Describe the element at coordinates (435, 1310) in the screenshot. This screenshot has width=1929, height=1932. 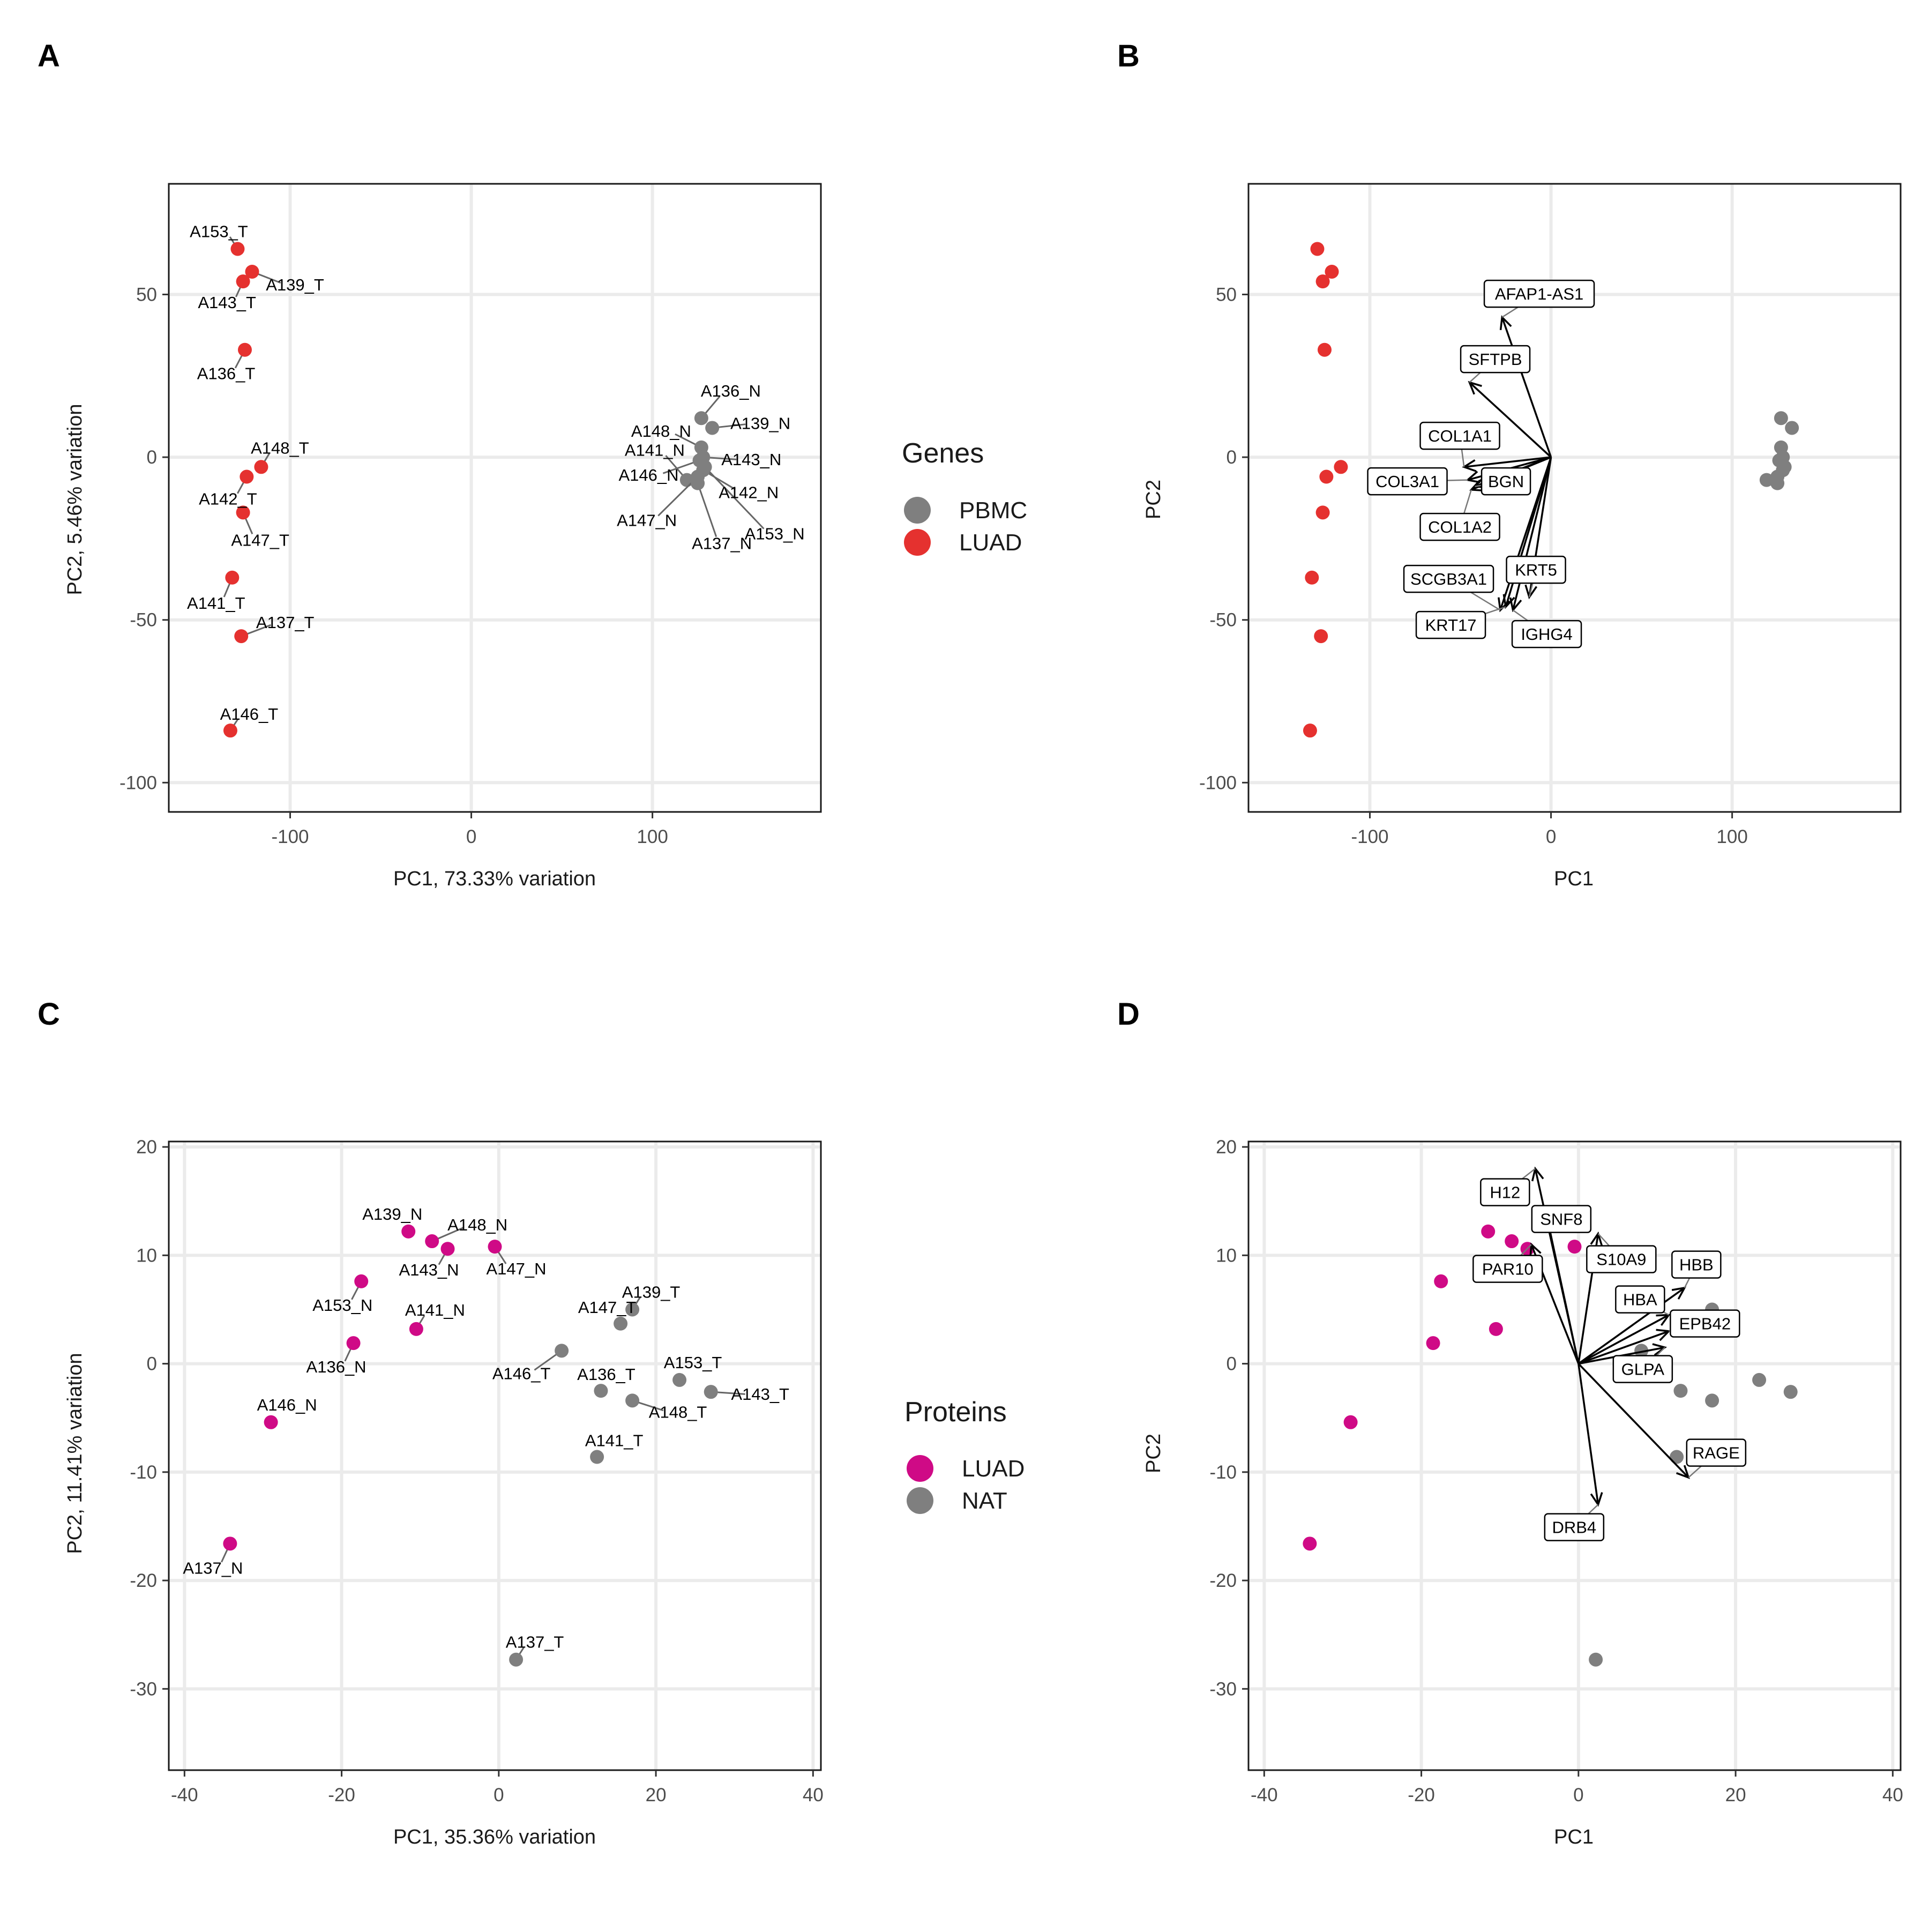
I see `panel-c-point-label: A141_N` at that location.